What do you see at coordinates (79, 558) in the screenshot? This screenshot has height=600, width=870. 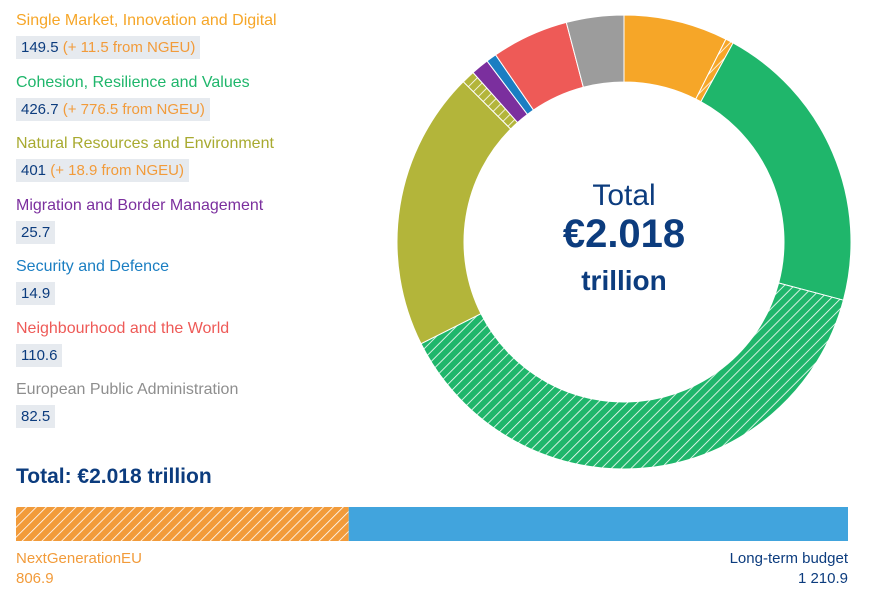 I see `ngeu-name: NextGenerationEU` at bounding box center [79, 558].